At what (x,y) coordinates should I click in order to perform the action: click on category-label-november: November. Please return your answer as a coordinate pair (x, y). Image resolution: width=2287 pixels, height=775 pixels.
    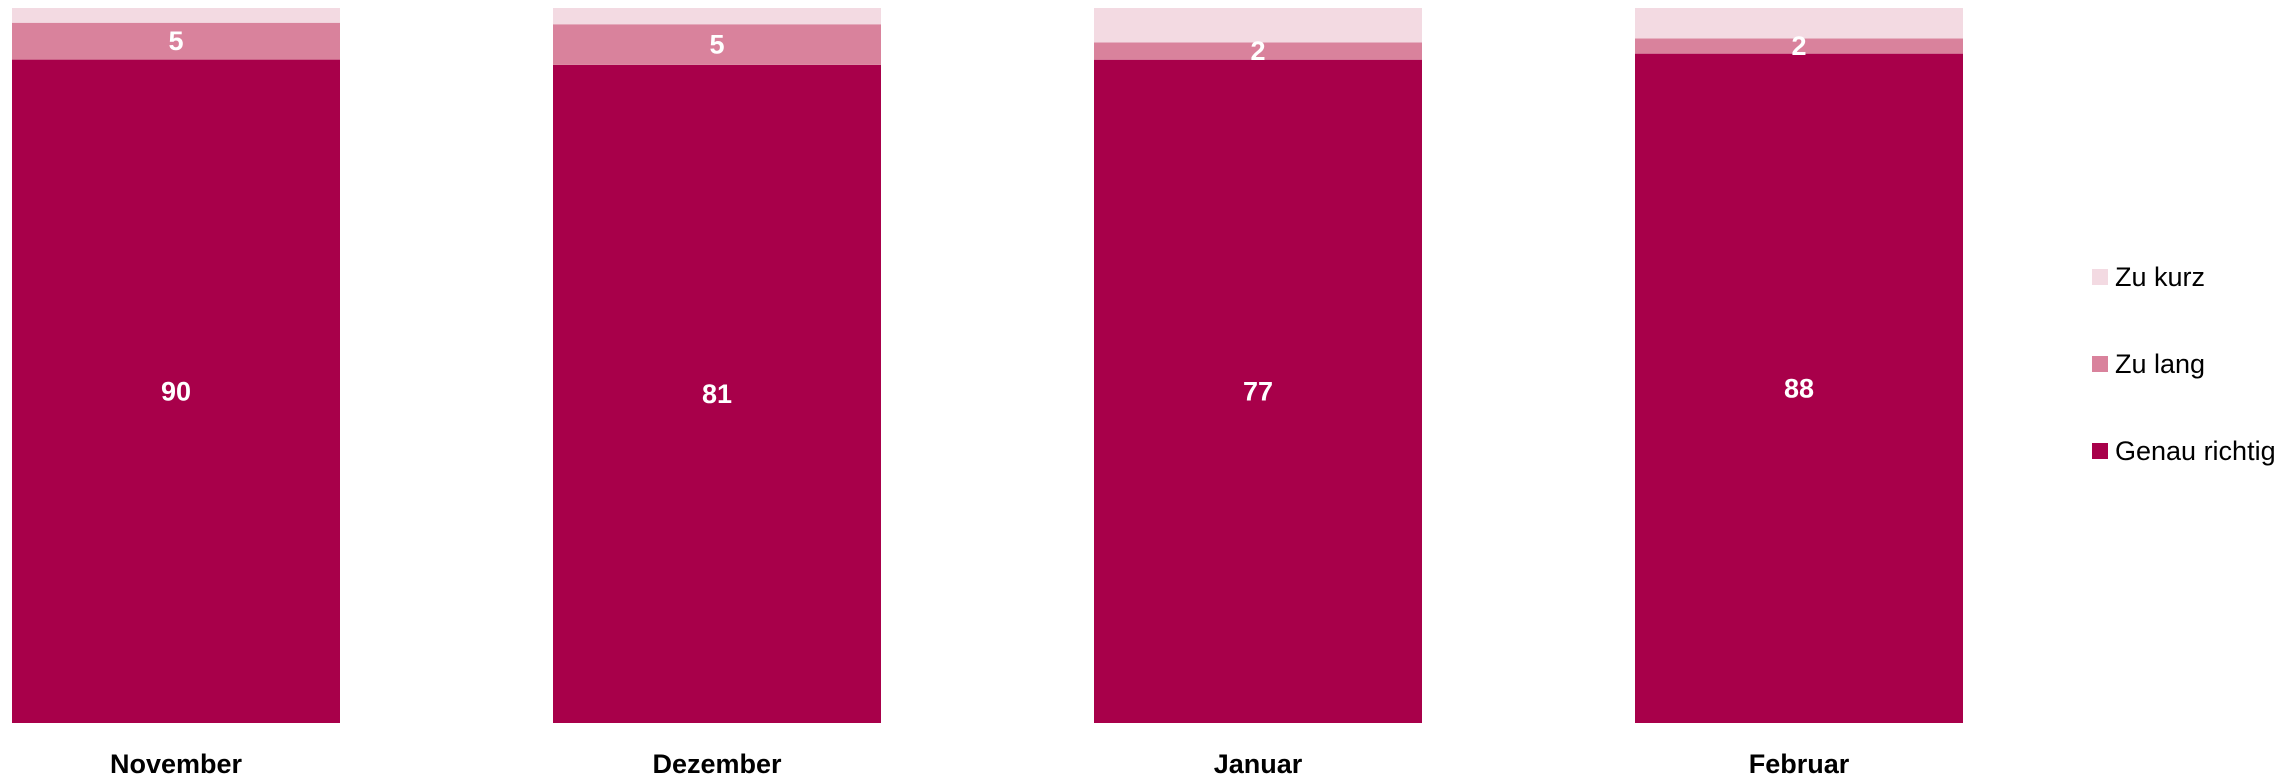
    Looking at the image, I should click on (176, 762).